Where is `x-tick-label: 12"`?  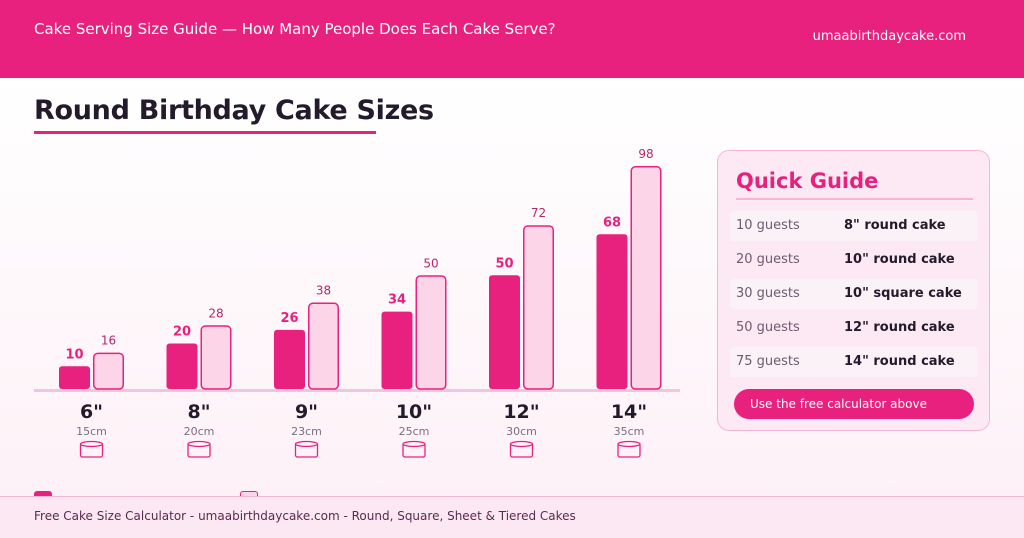 x-tick-label: 12" is located at coordinates (521, 412).